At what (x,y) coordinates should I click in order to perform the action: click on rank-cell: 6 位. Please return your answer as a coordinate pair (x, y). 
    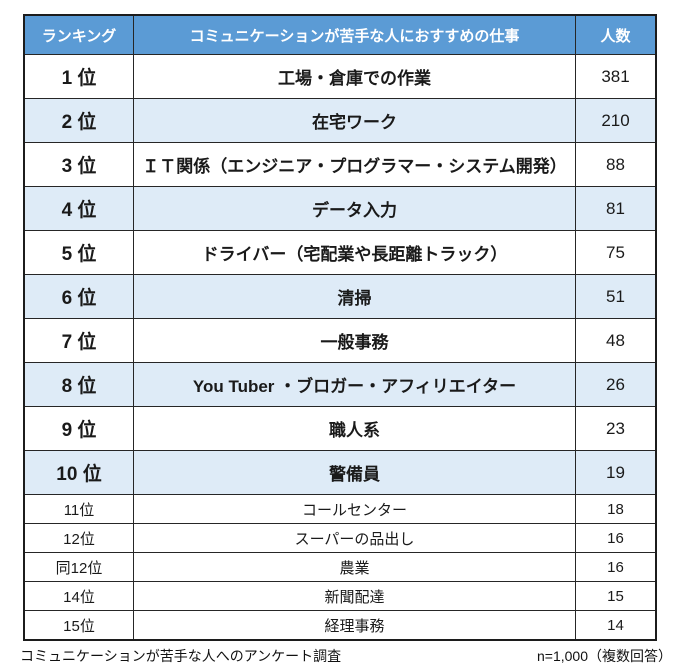
    Looking at the image, I should click on (79, 298).